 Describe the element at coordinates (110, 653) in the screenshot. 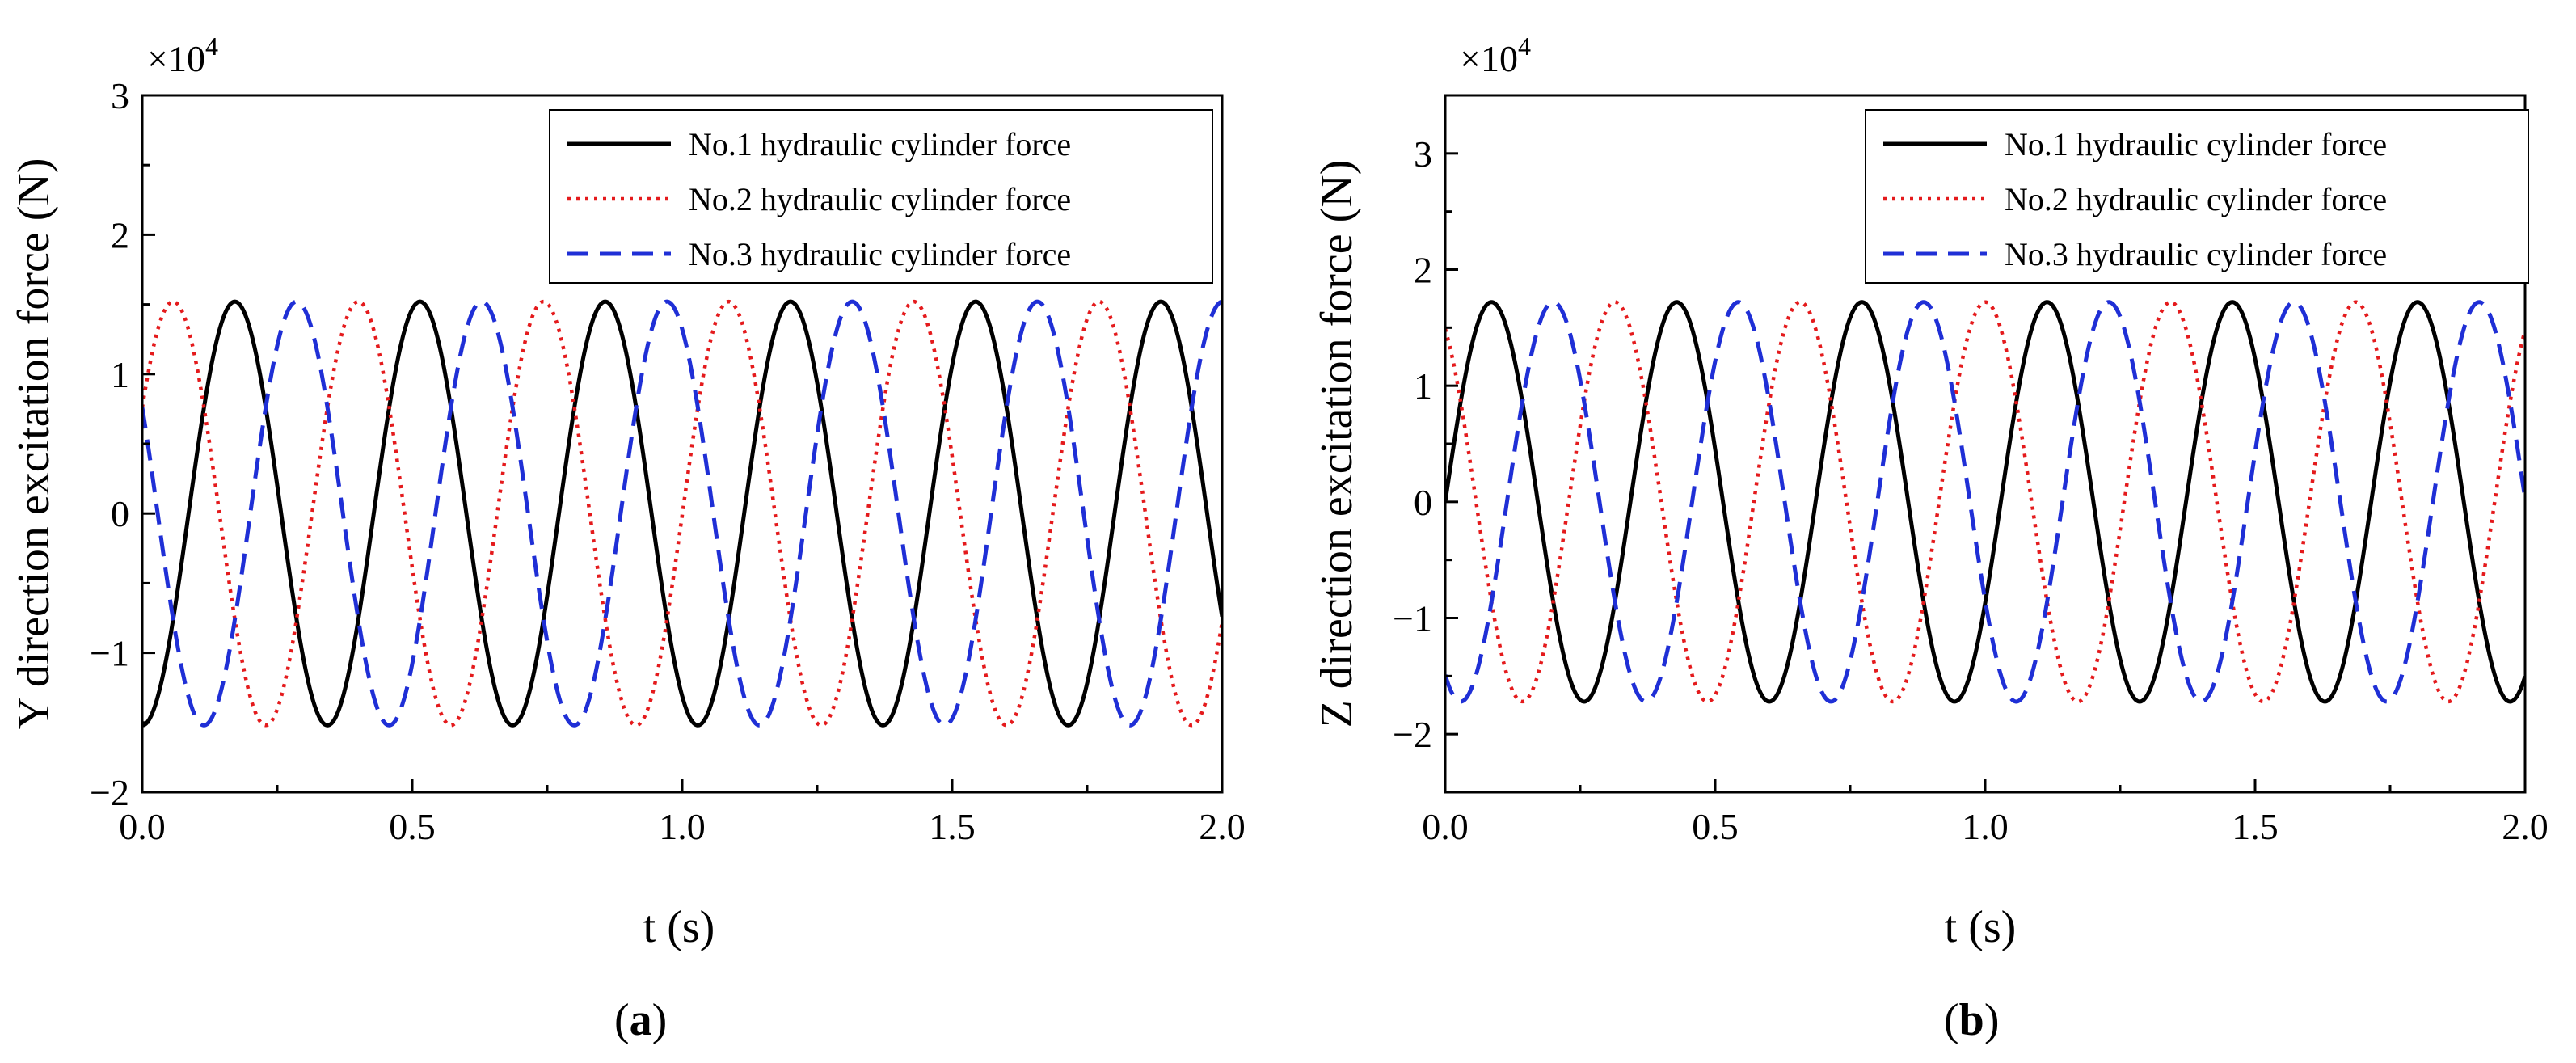

I see `chart1-y-tick-label: −1` at that location.